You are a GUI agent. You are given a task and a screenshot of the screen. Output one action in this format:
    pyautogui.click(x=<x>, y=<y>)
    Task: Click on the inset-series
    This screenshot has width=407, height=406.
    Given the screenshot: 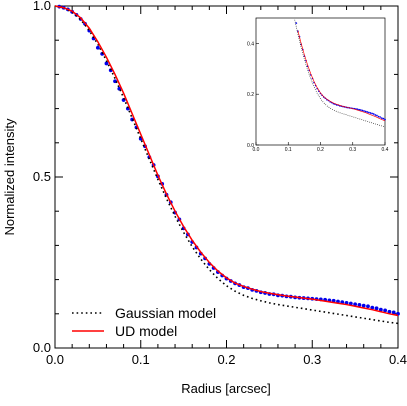 What is the action you would take?
    pyautogui.click(x=340, y=73)
    